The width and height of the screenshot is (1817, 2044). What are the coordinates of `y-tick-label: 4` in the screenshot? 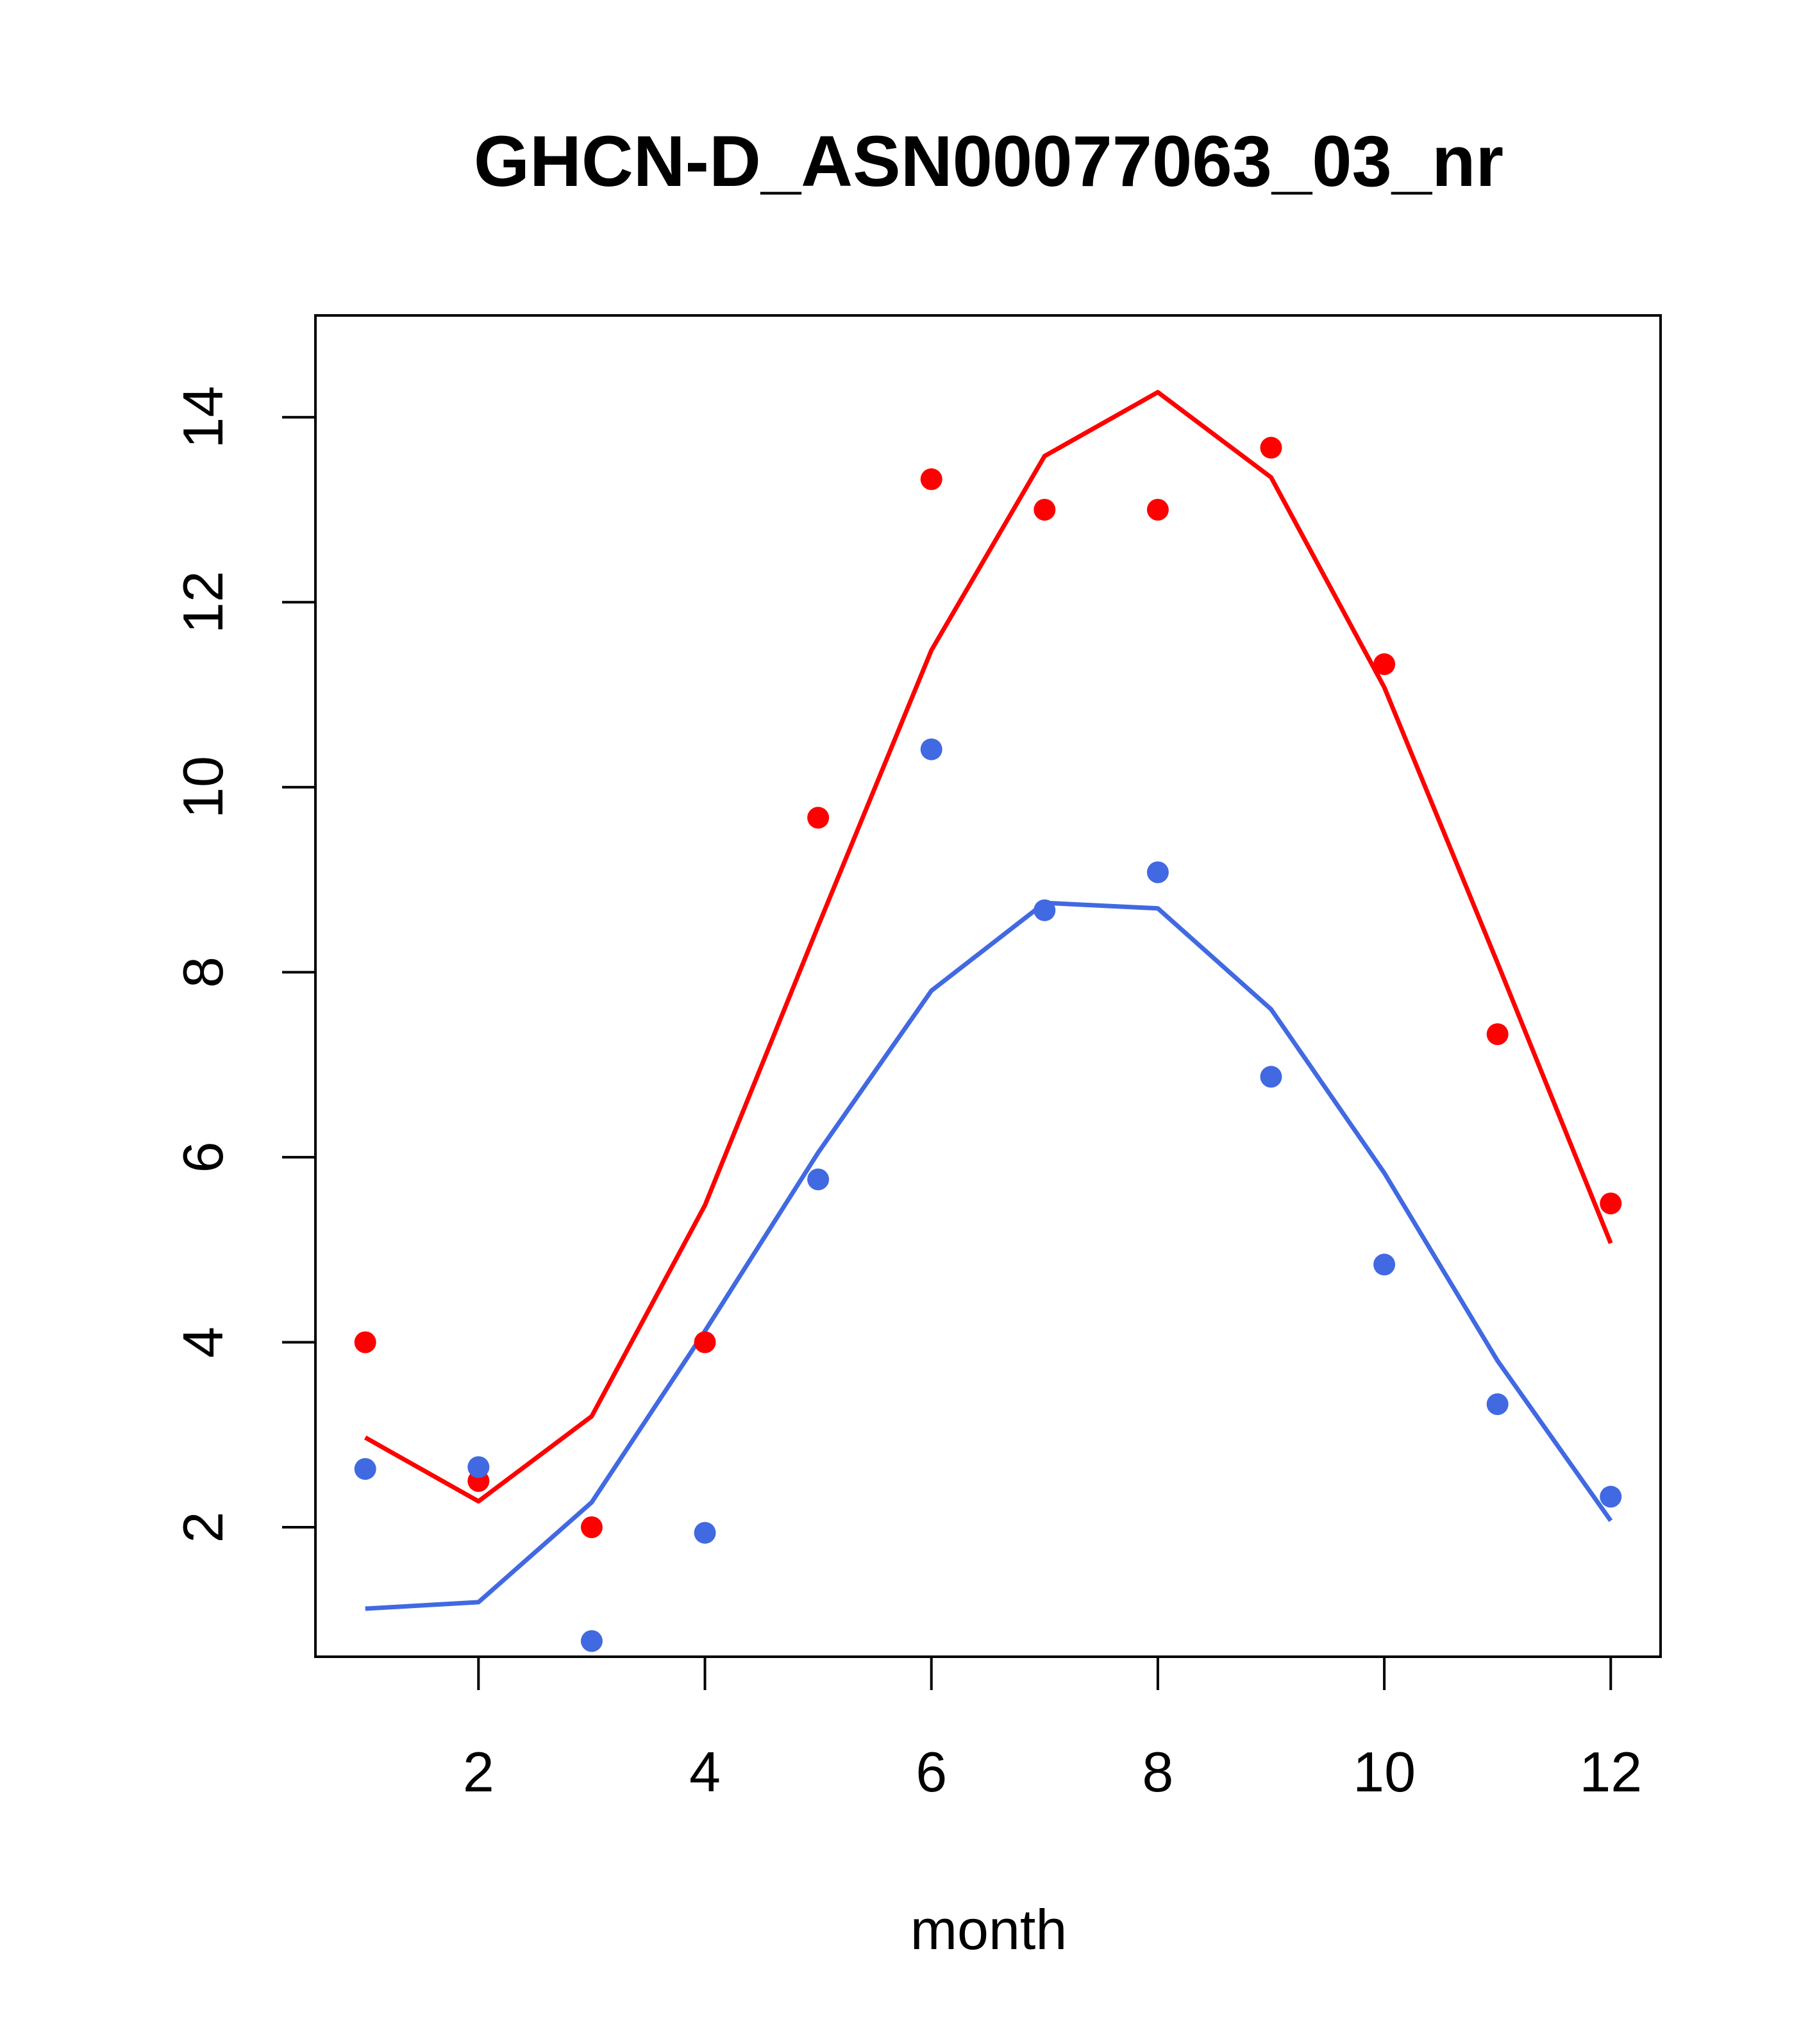 It's located at (203, 1342).